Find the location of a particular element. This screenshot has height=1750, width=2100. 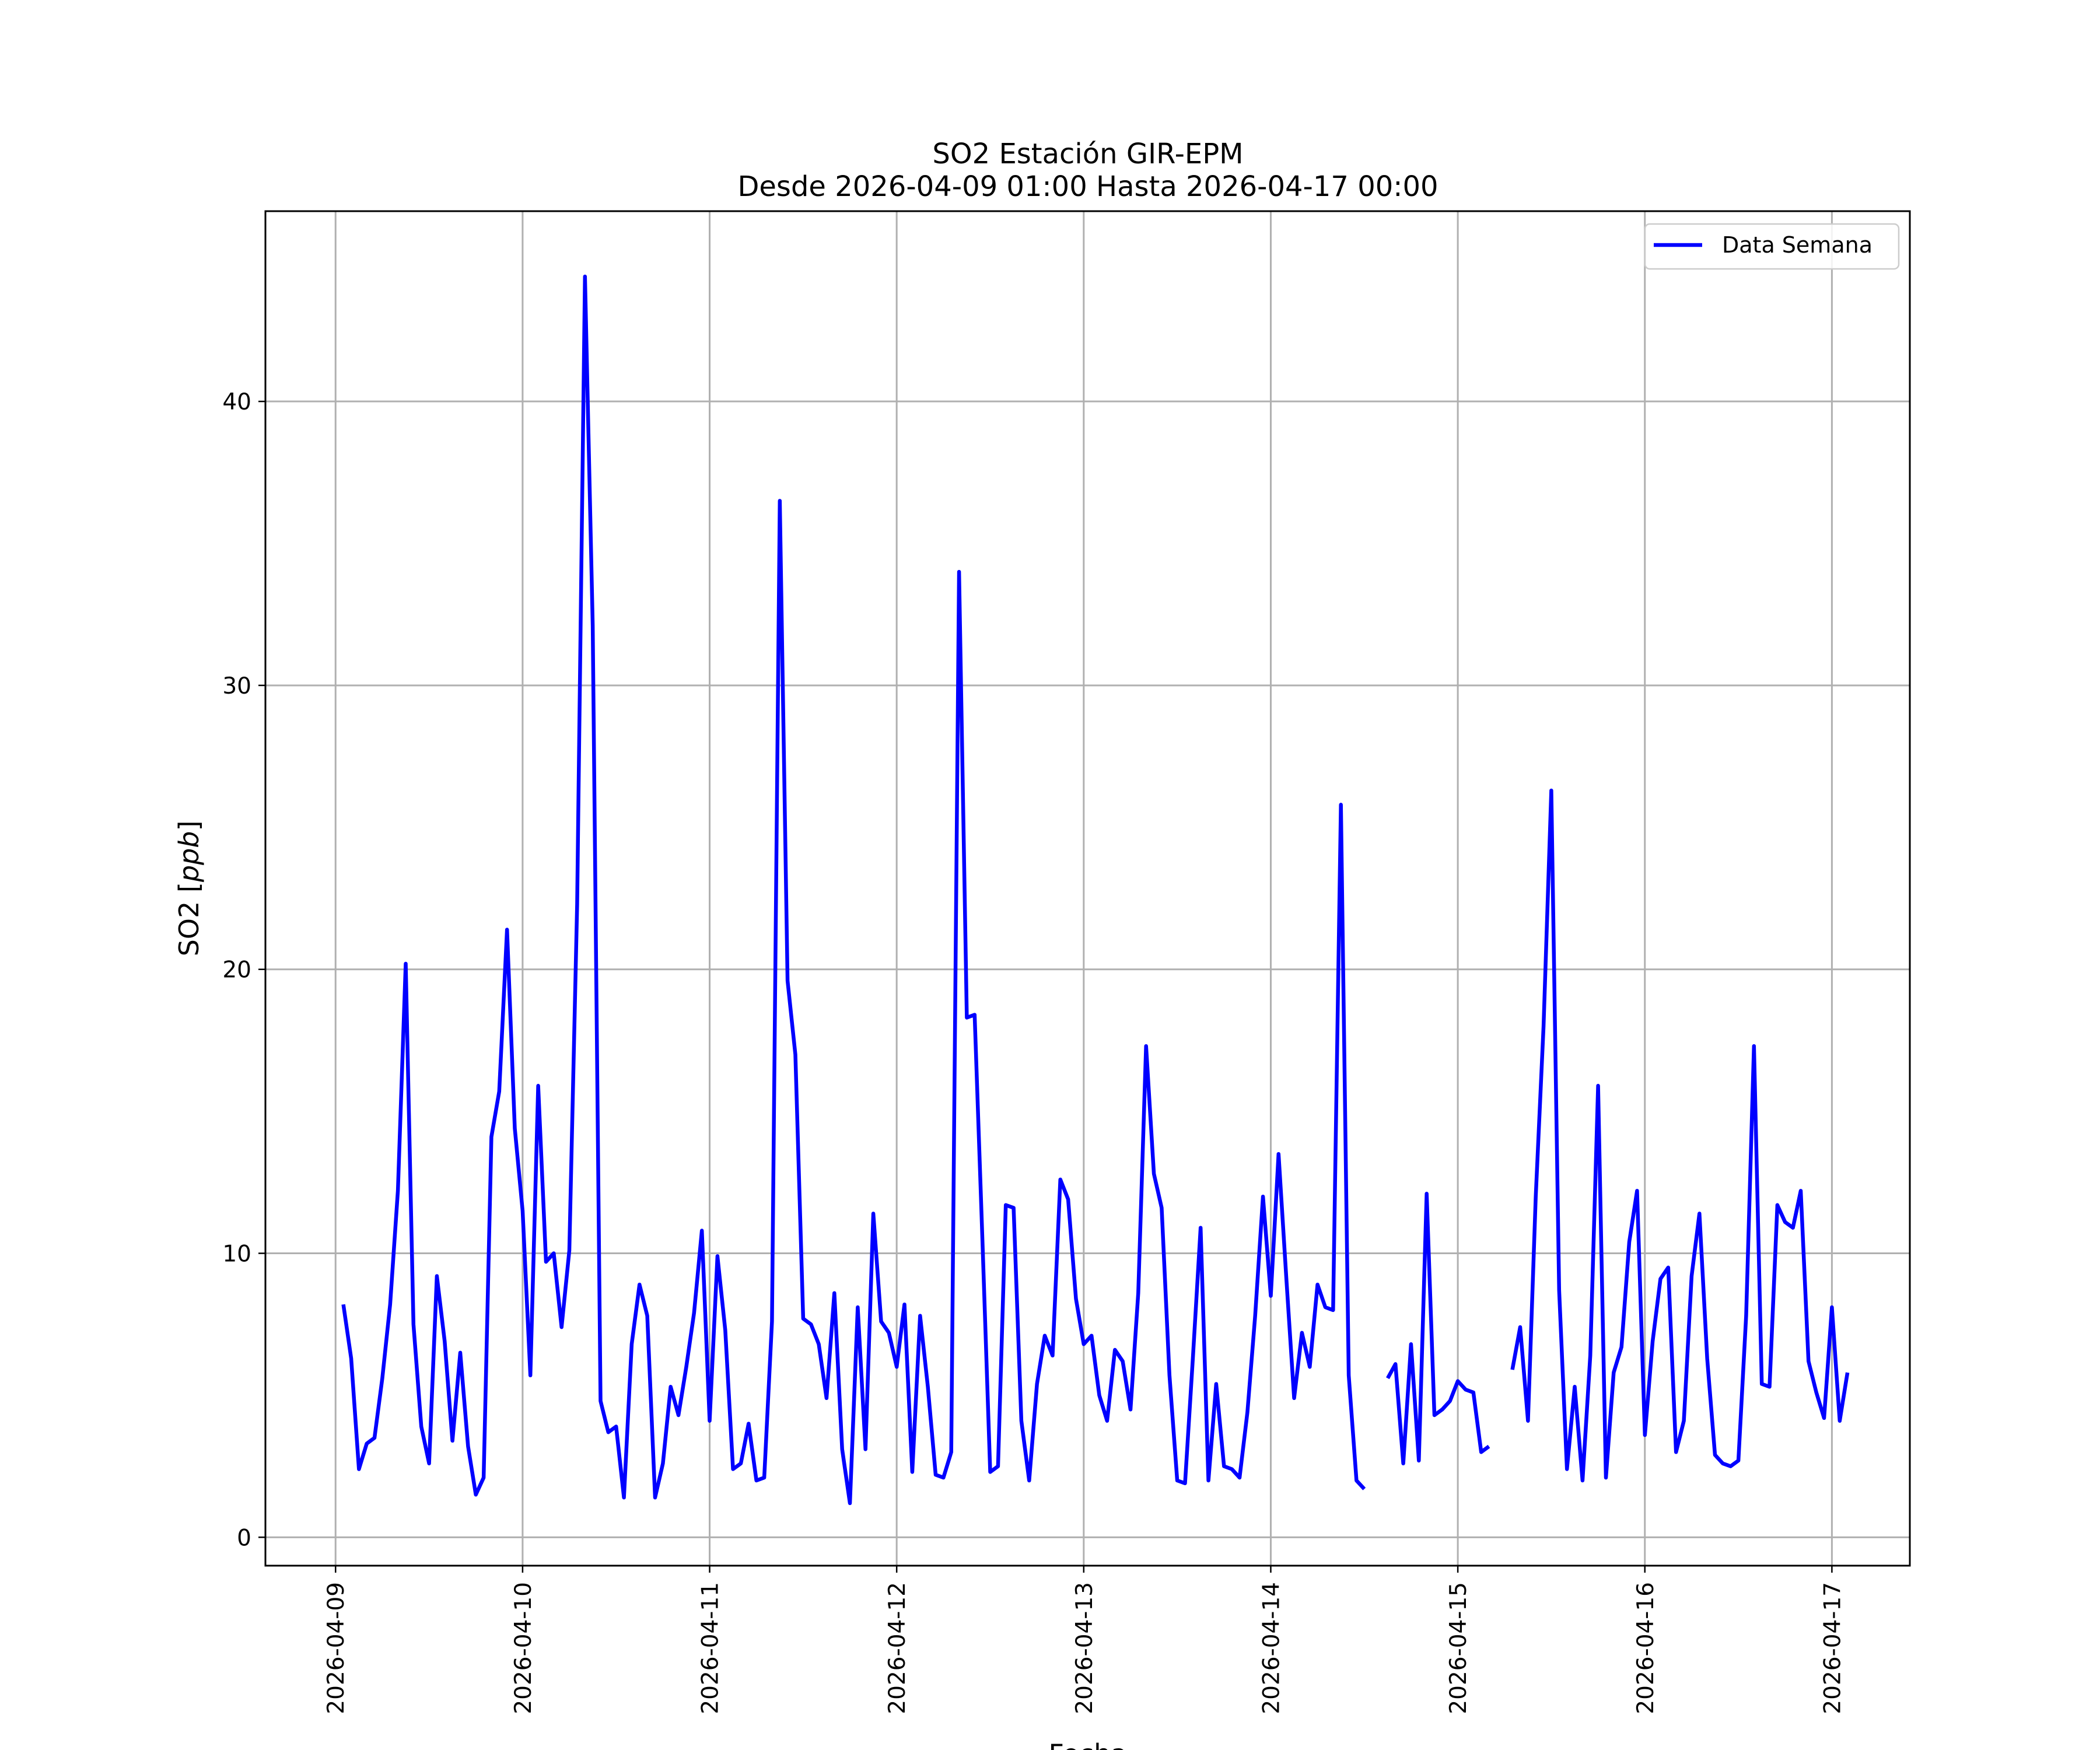

x-tick-label: 2026-04-11 is located at coordinates (711, 1648).